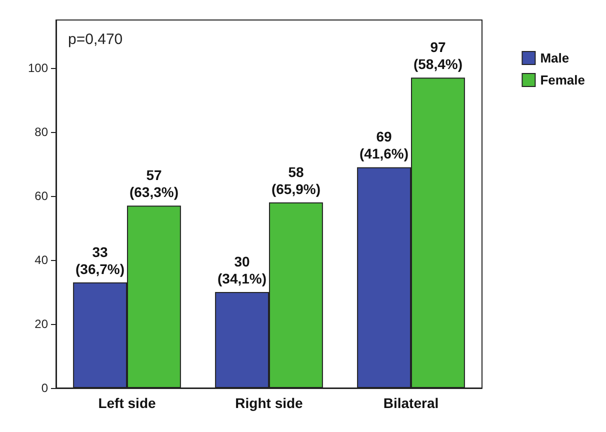  Describe the element at coordinates (127, 403) in the screenshot. I see `x-tick-label: Left side` at that location.